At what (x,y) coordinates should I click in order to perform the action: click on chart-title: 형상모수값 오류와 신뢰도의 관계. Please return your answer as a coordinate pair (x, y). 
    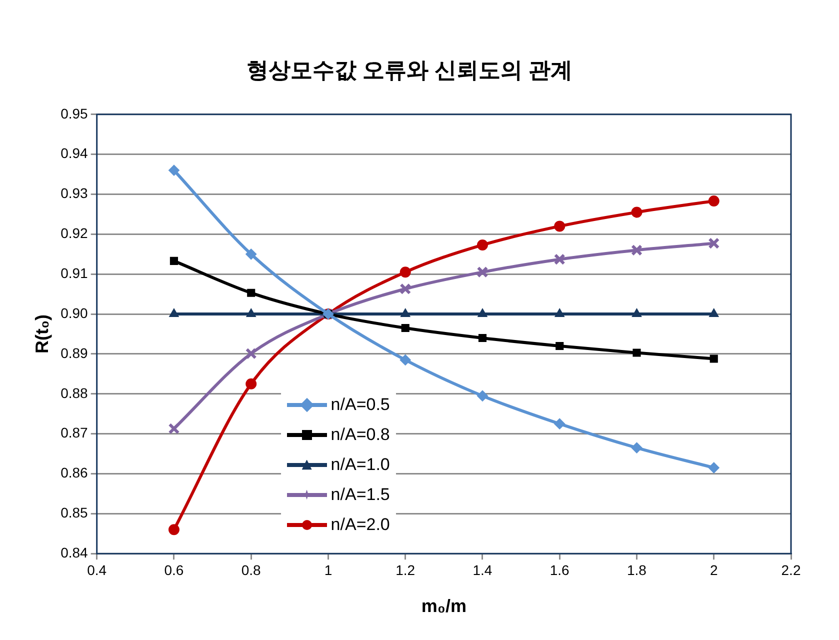
    Looking at the image, I should click on (409, 69).